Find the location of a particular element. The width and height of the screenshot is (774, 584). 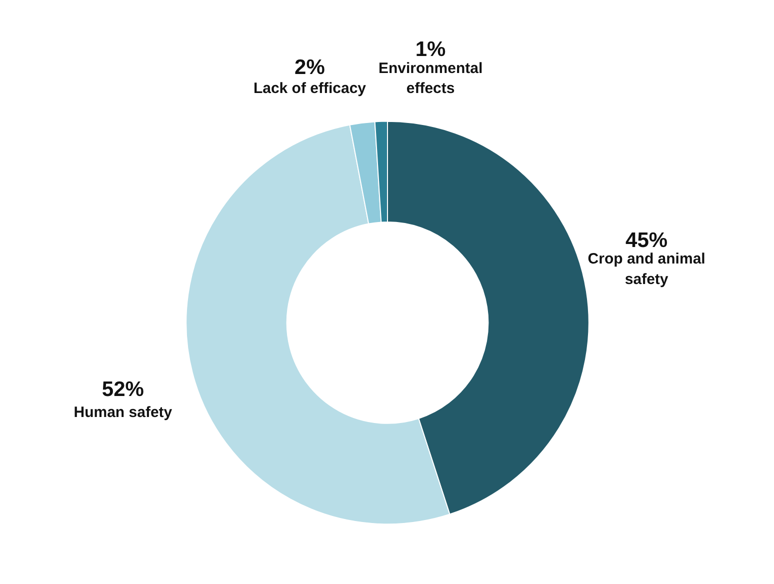

slice-label: Lack of efficacy is located at coordinates (310, 89).